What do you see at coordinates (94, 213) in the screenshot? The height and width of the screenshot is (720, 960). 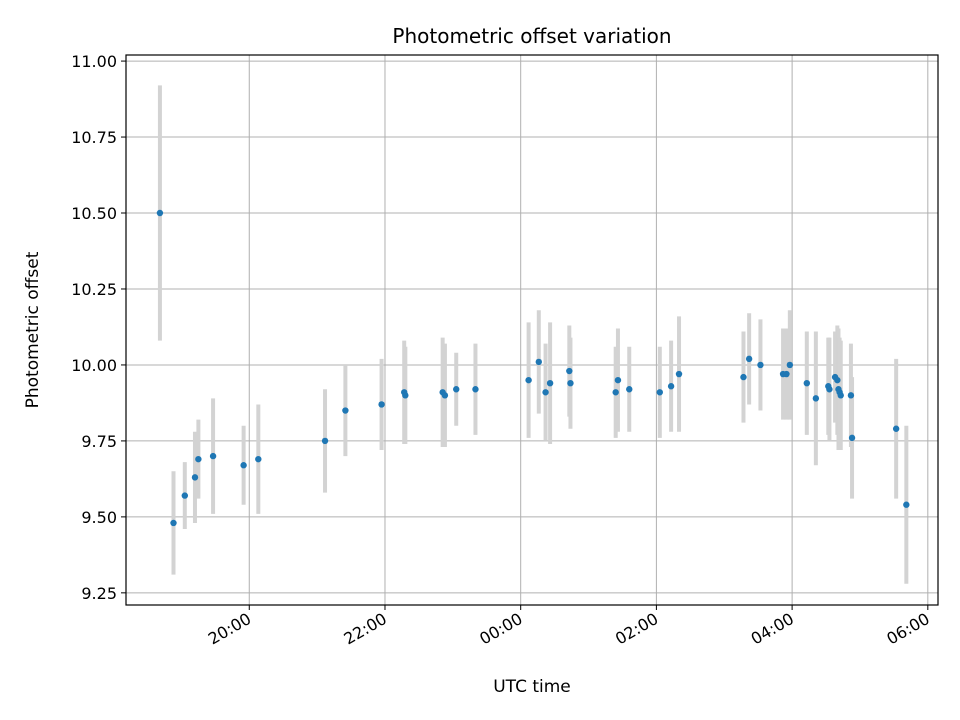 I see `y-tick-label: 10.50` at bounding box center [94, 213].